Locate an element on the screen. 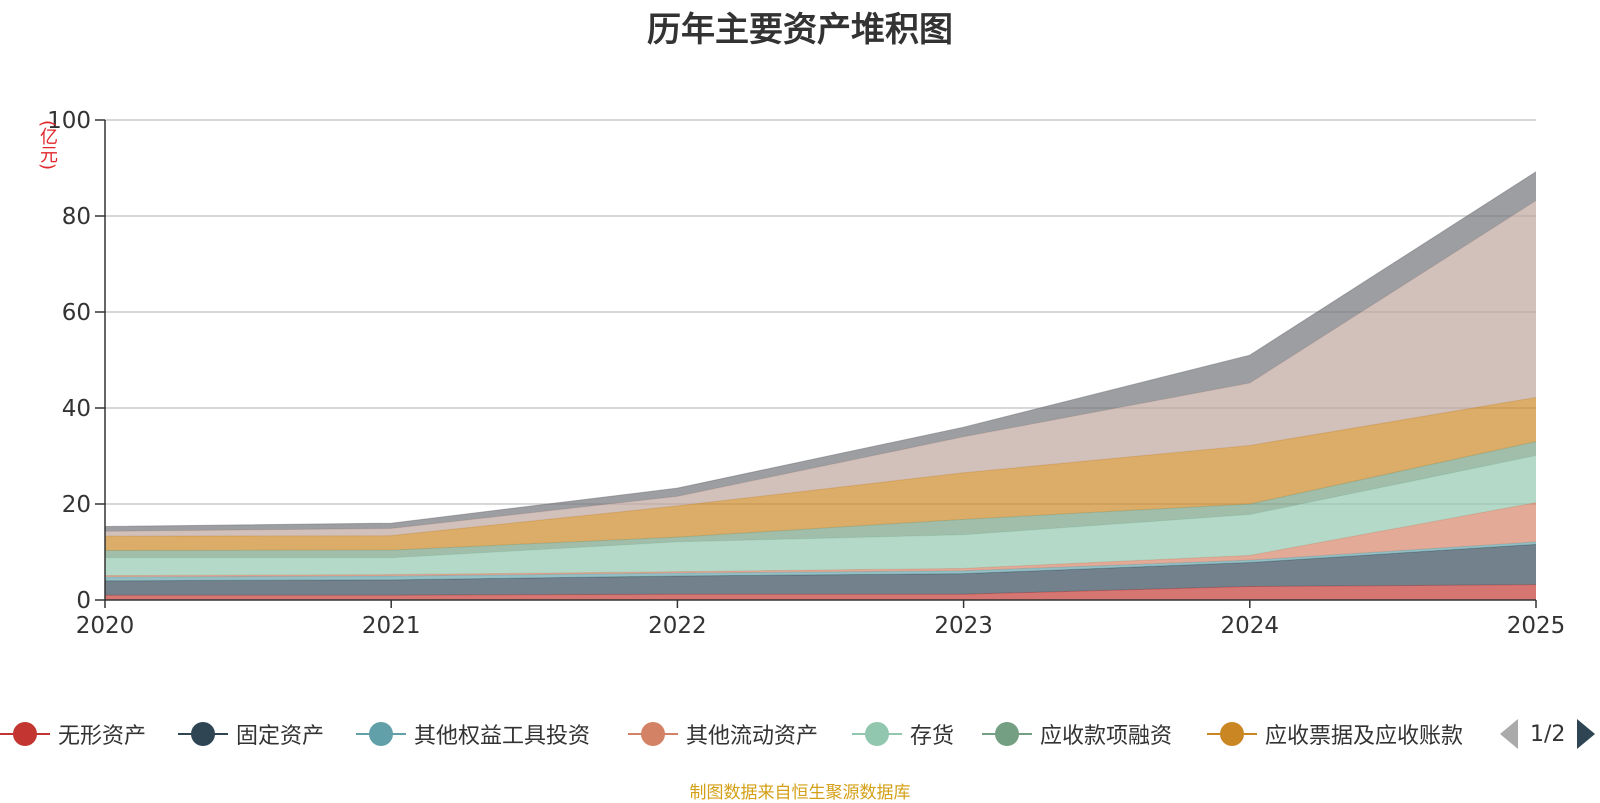 Image resolution: width=1600 pixels, height=803 pixels. y-axis-unit: (亿元) is located at coordinates (47, 145).